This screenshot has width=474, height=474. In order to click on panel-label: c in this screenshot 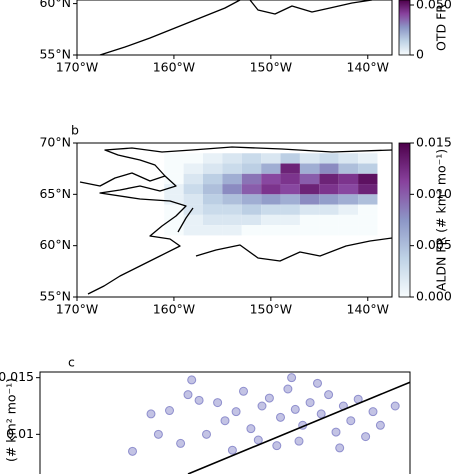, I will do `click(71, 362)`.